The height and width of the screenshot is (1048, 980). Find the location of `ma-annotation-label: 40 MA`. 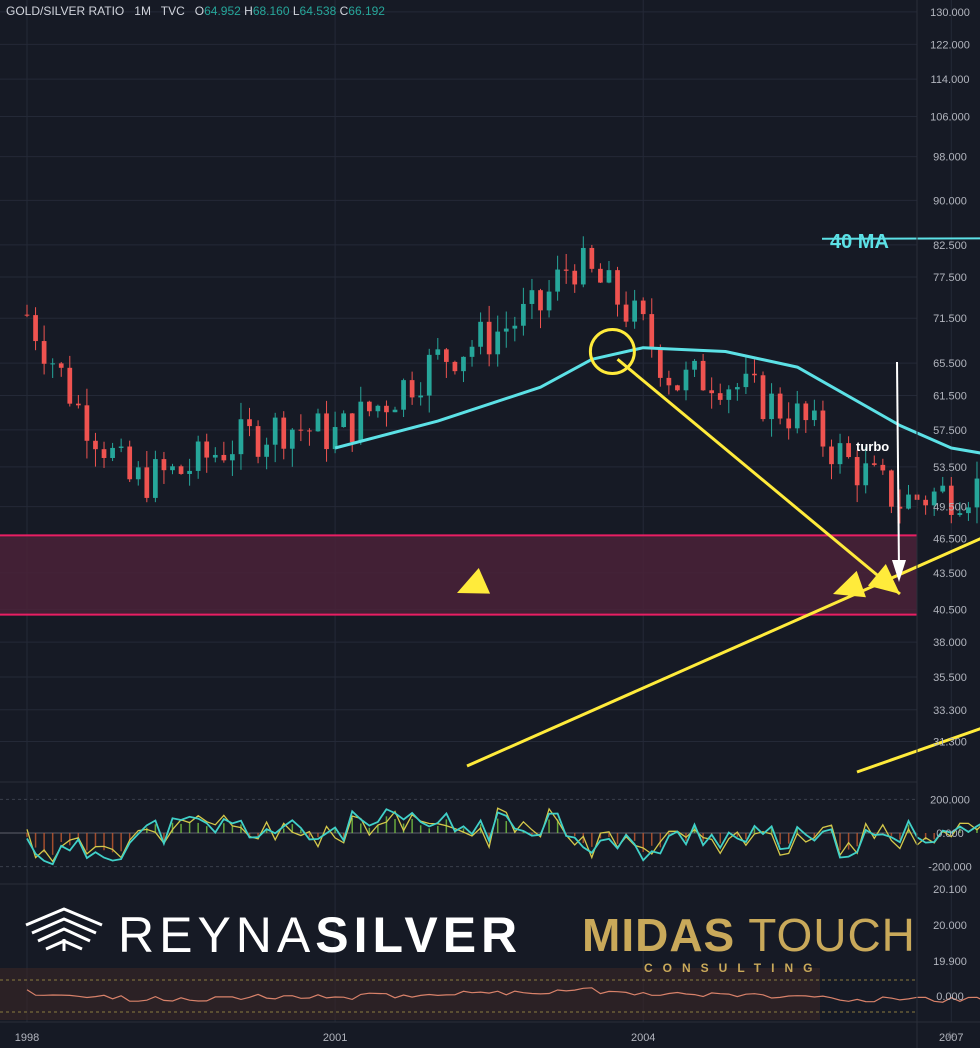

ma-annotation-label: 40 MA is located at coordinates (859, 242).